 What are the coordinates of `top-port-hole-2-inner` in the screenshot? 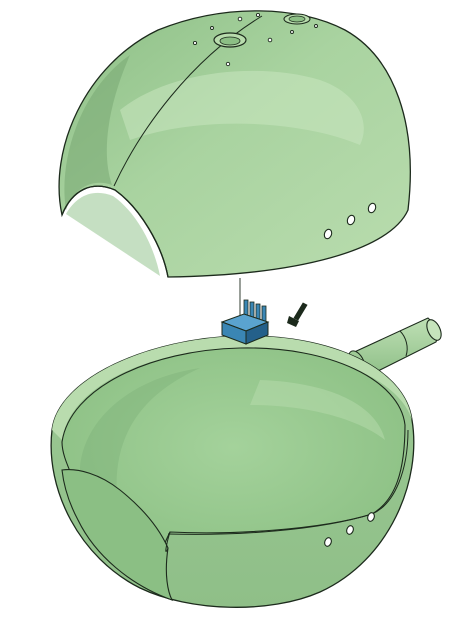 It's located at (297, 19).